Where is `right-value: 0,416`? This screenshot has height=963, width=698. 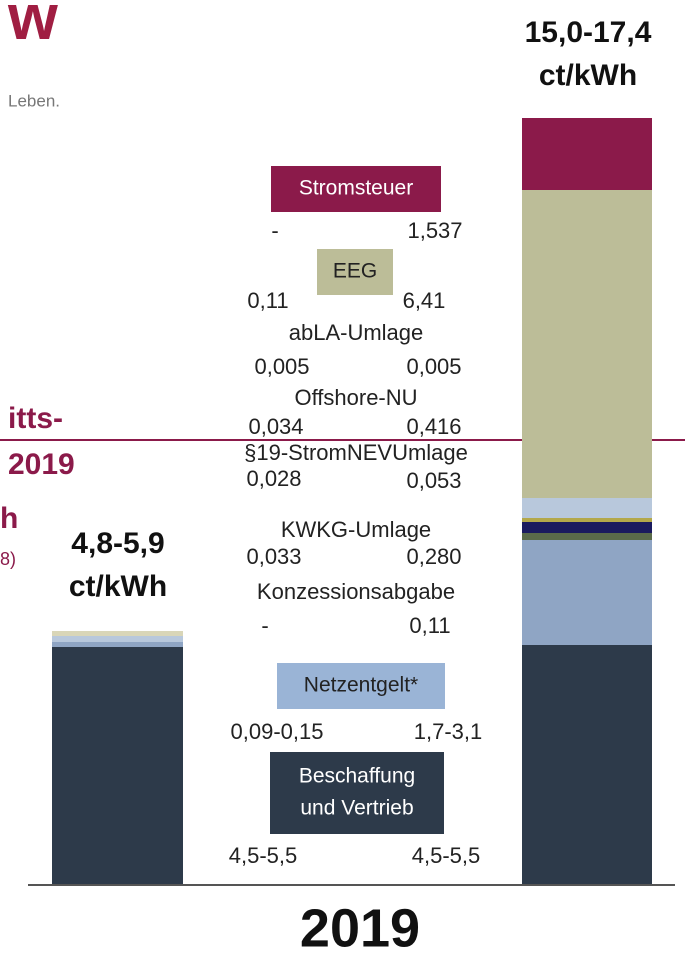
right-value: 0,416 is located at coordinates (433, 426).